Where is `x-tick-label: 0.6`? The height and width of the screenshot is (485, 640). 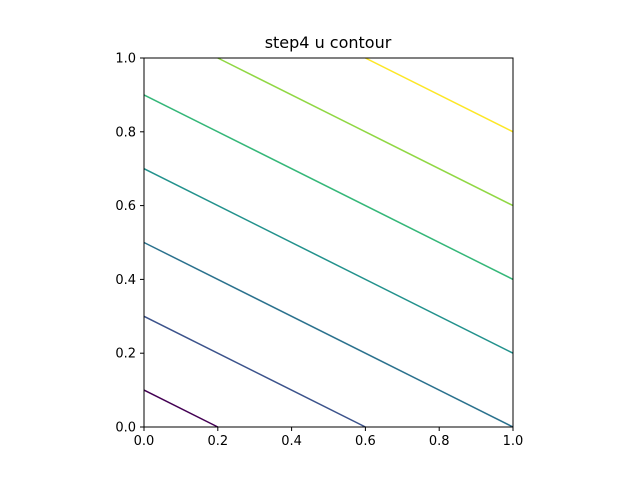
x-tick-label: 0.6 is located at coordinates (365, 441).